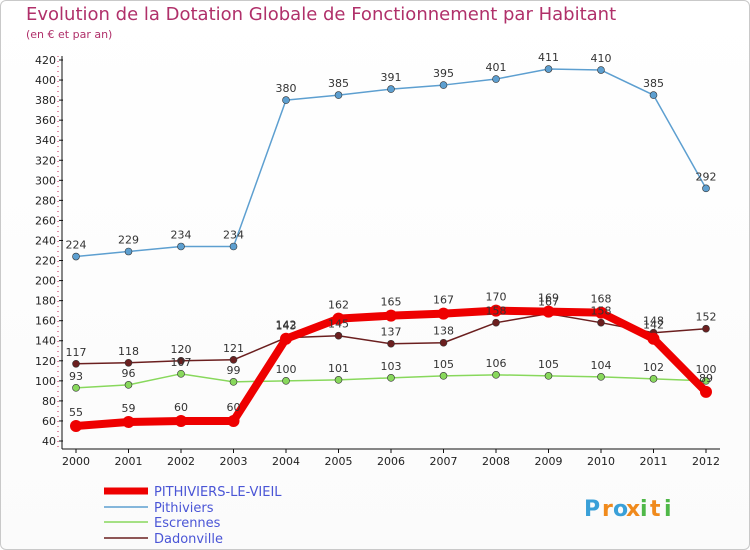  Describe the element at coordinates (391, 461) in the screenshot. I see `x-tick-label: 2006` at that location.